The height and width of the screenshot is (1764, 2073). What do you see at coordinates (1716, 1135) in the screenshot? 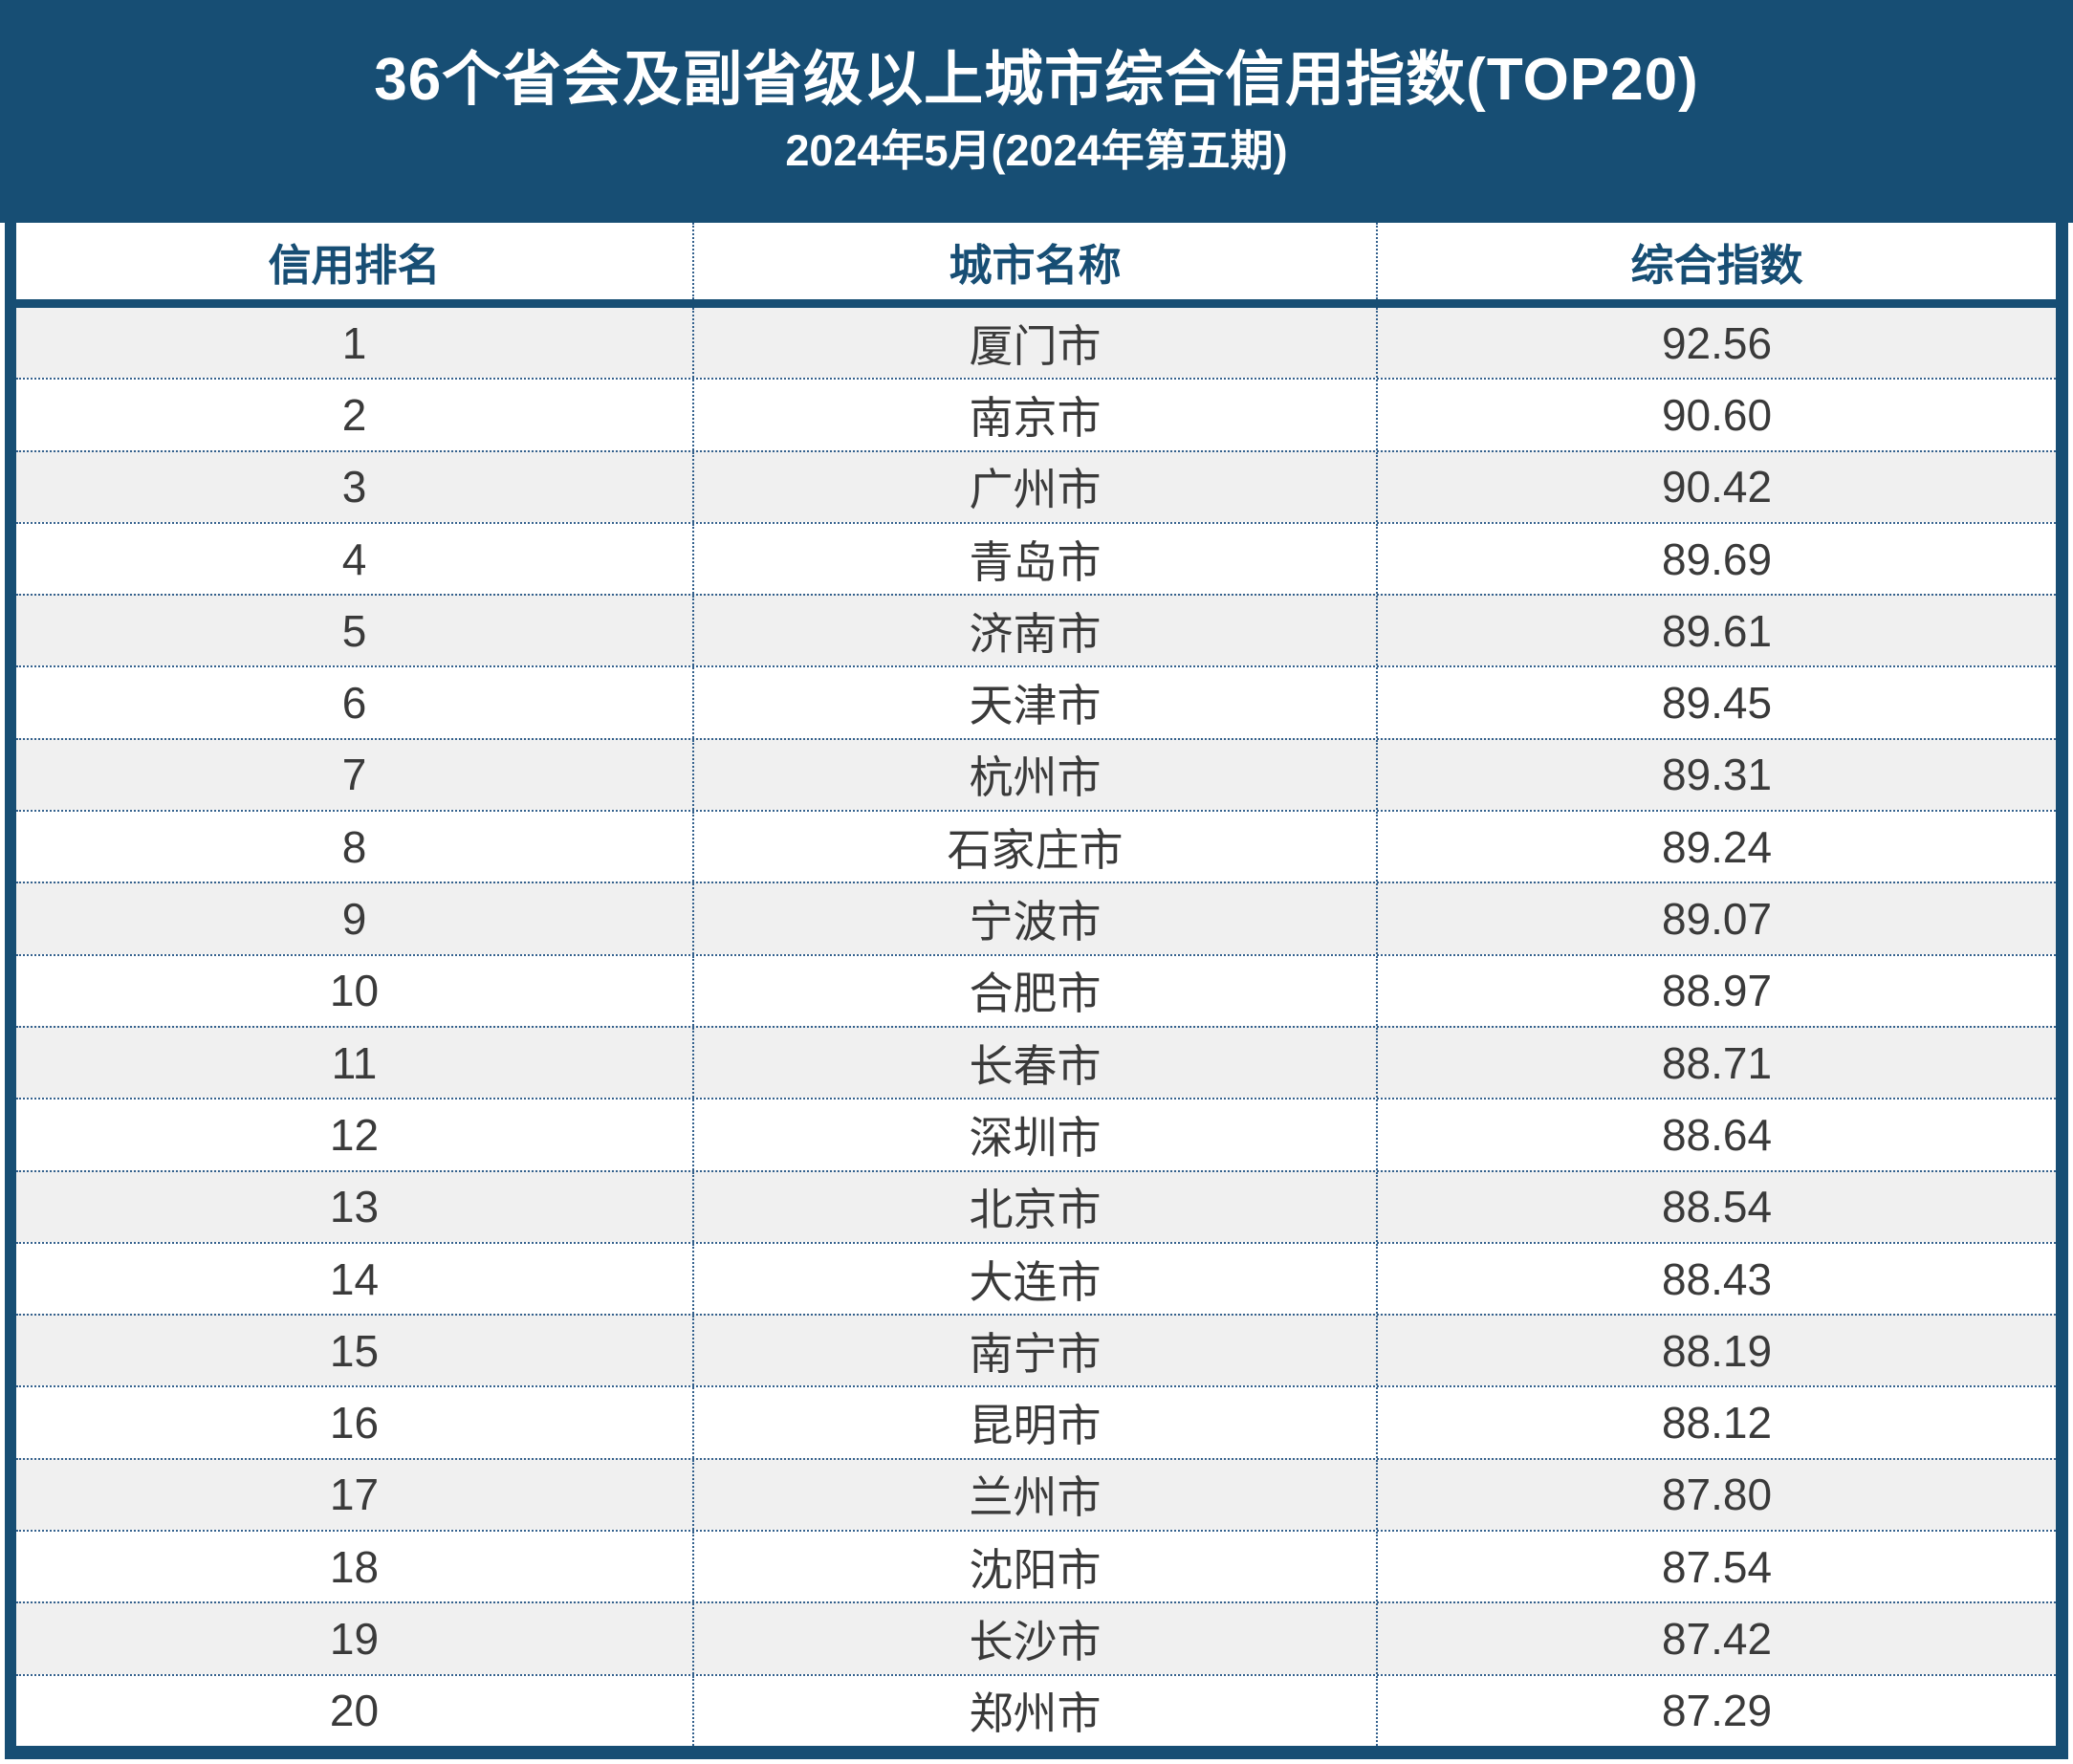
I see `index-cell: 88.64` at bounding box center [1716, 1135].